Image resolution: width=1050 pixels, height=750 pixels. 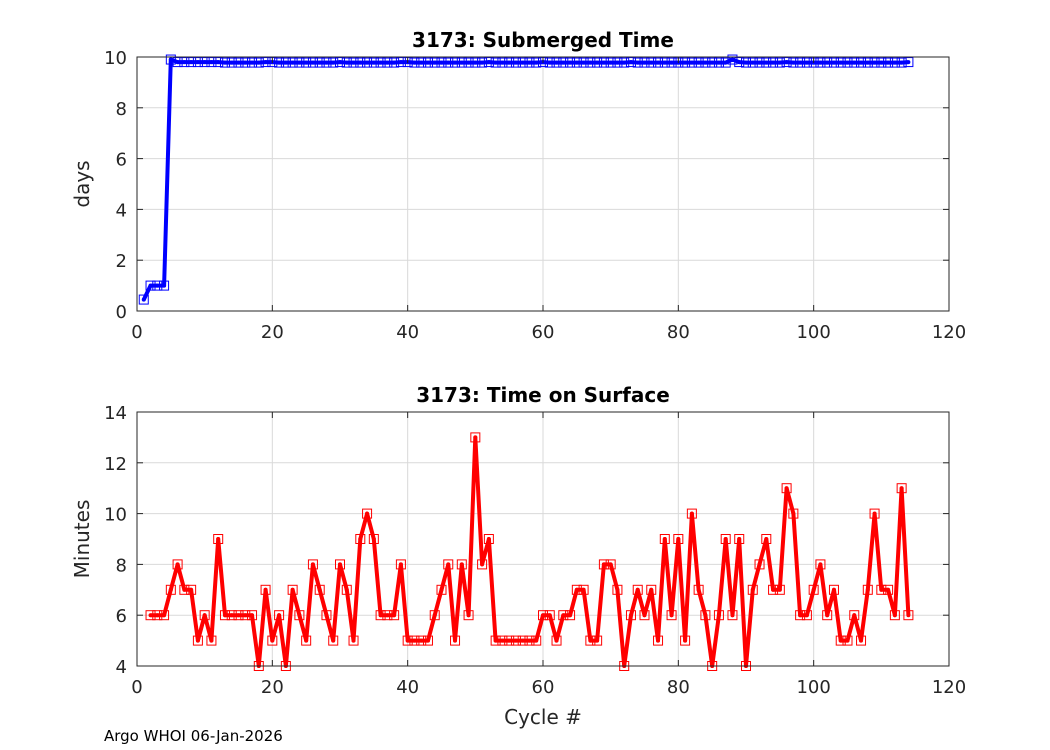 I want to click on submerged-time-xtick-label: 80, so click(x=678, y=332).